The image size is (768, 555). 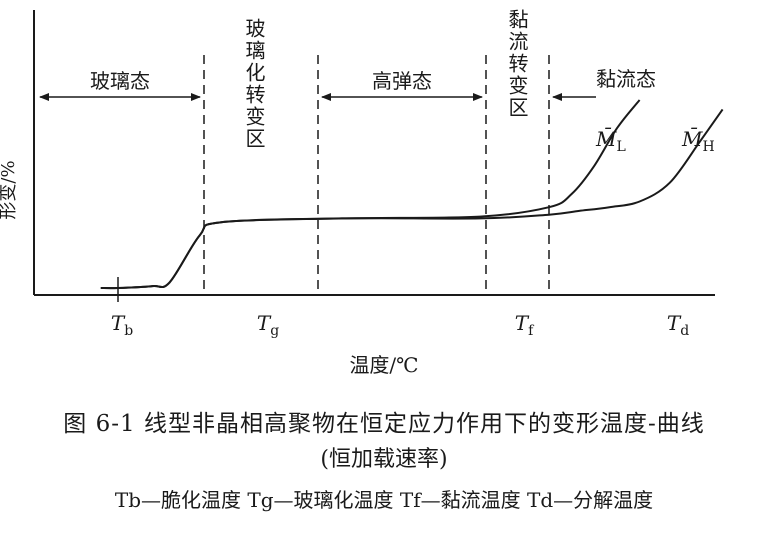 What do you see at coordinates (678, 325) in the screenshot?
I see `tick-label-td: Td` at bounding box center [678, 325].